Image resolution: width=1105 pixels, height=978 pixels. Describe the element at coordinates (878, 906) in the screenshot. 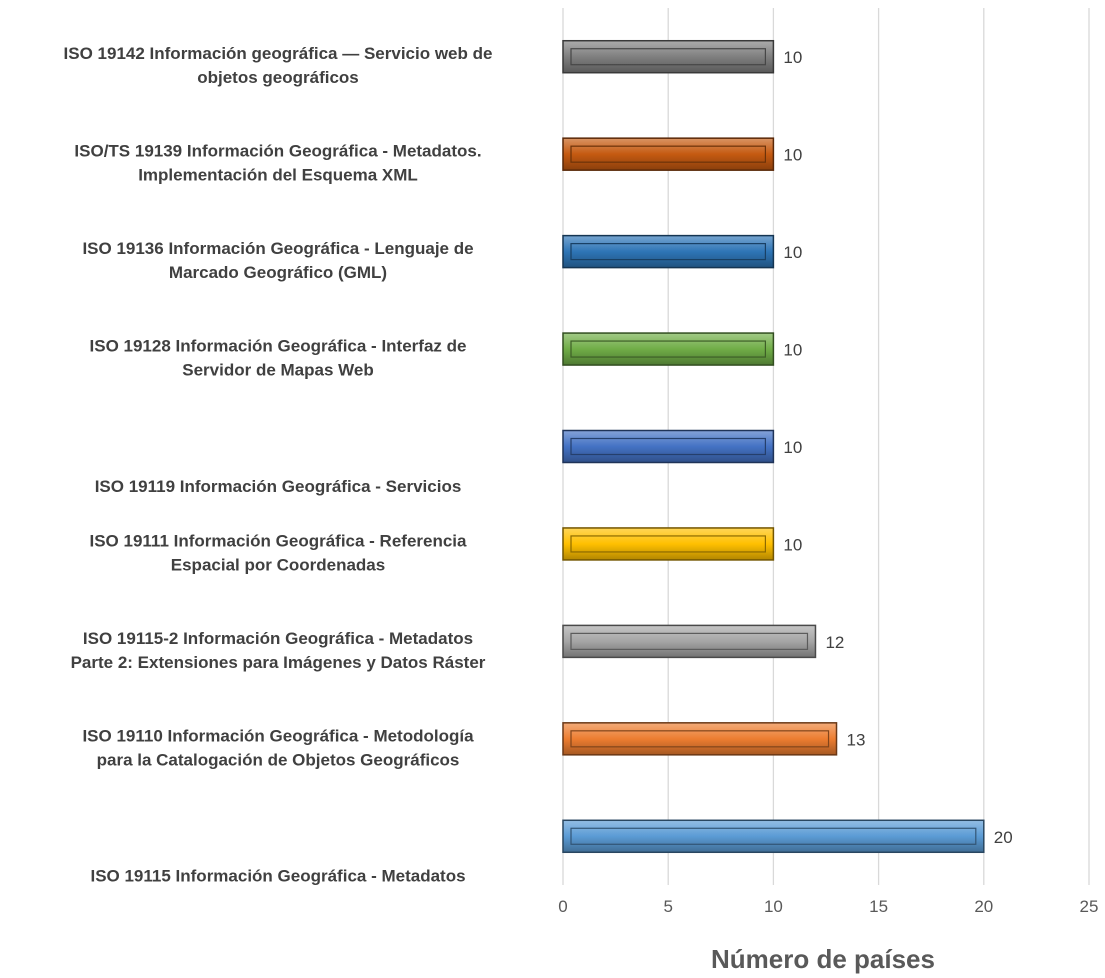

I see `x-tick-label: 15` at that location.